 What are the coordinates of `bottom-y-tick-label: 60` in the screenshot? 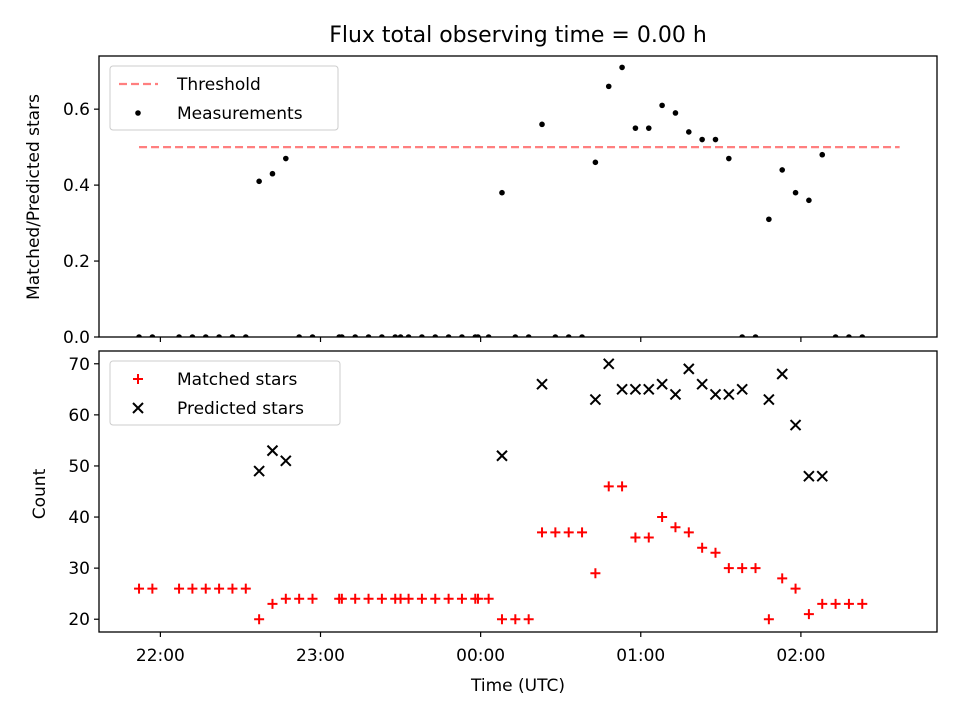 It's located at (79, 416).